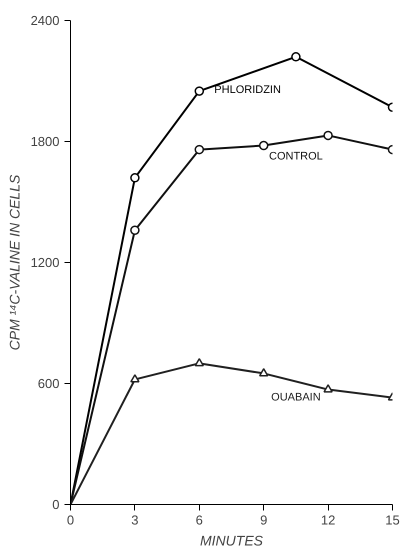 This screenshot has height=551, width=417. I want to click on series-label: PHLORIDZIN, so click(247, 90).